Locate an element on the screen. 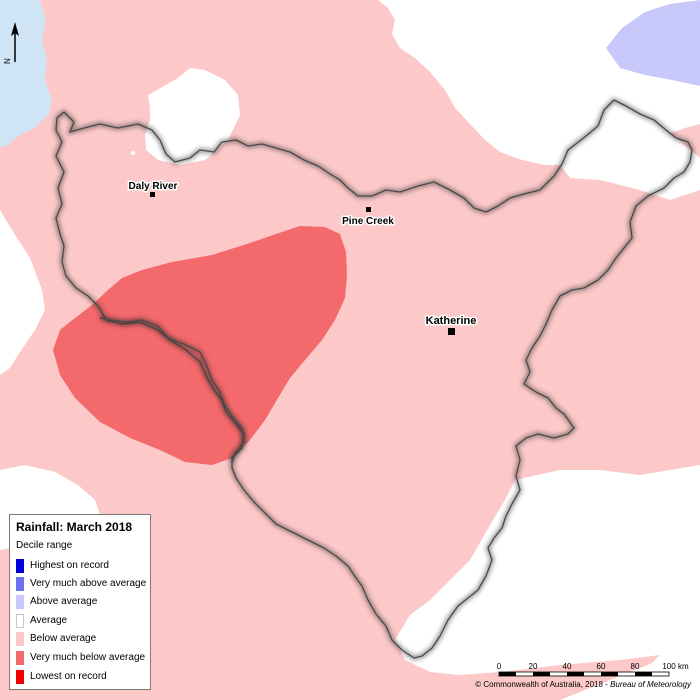  scale-tick-40: 40 is located at coordinates (567, 666).